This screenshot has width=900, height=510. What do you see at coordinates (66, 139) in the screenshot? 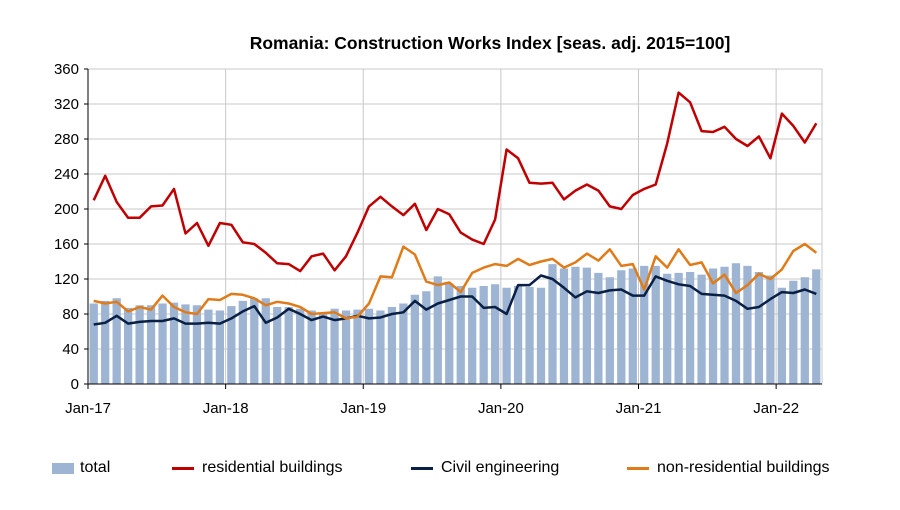
I see `y-tick-label: 280` at bounding box center [66, 139].